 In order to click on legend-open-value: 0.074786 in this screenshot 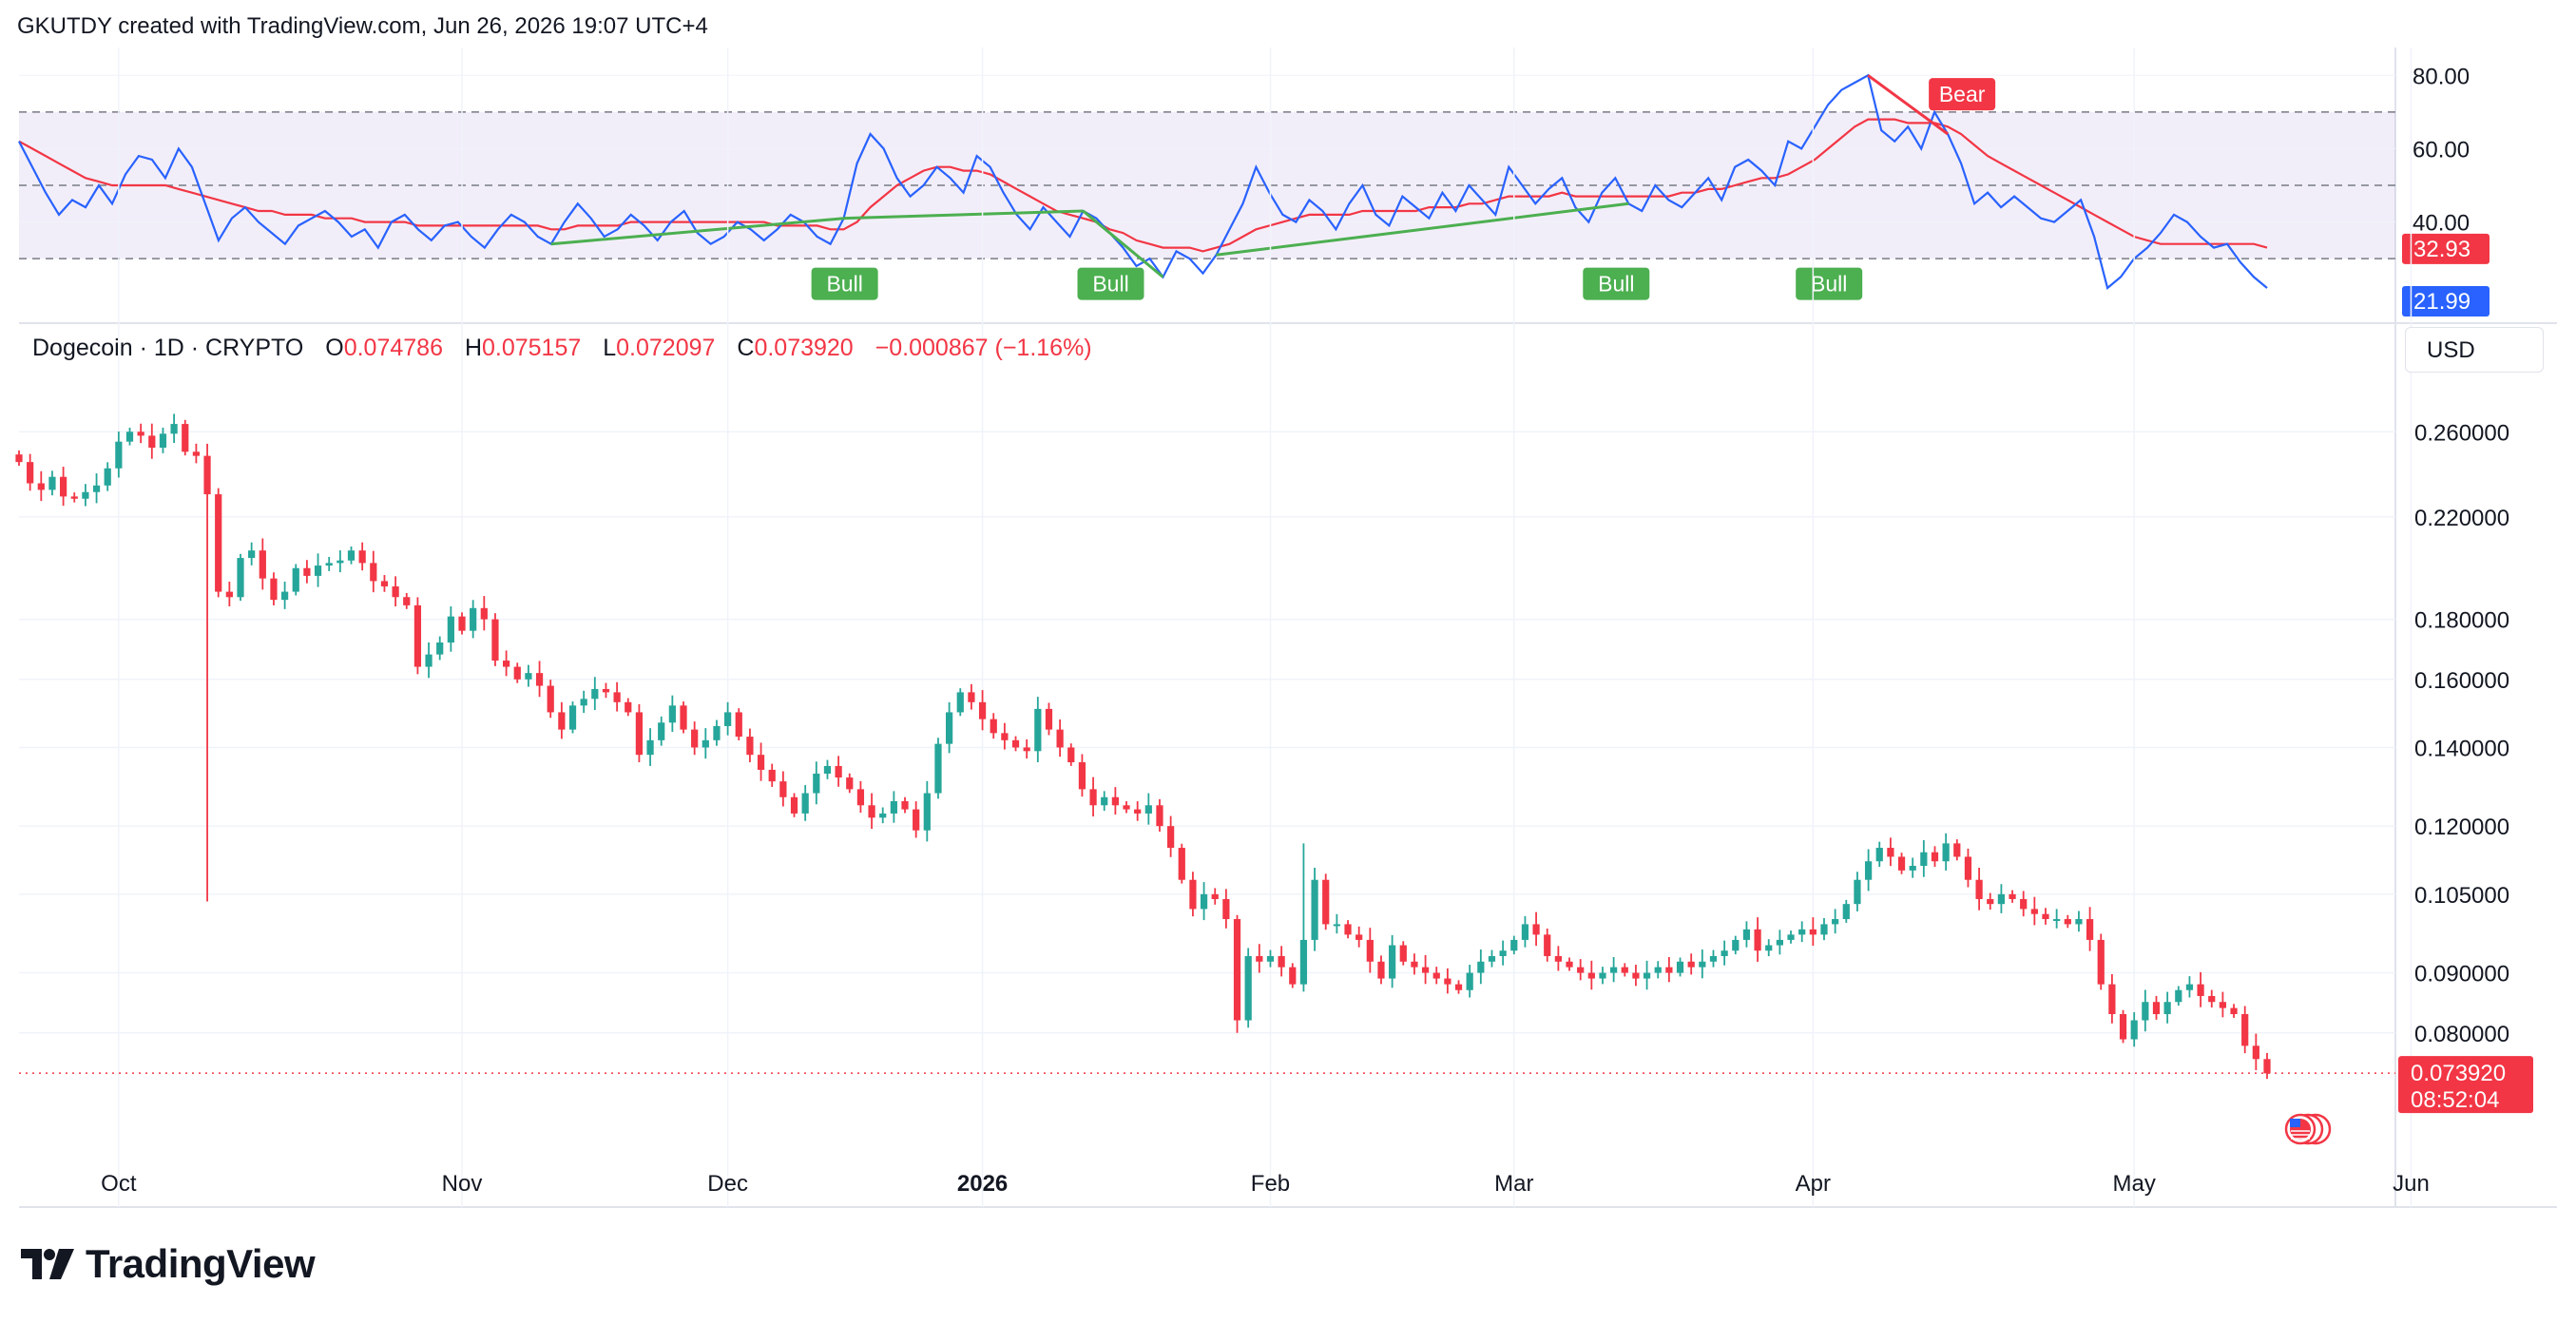, I will do `click(393, 348)`.